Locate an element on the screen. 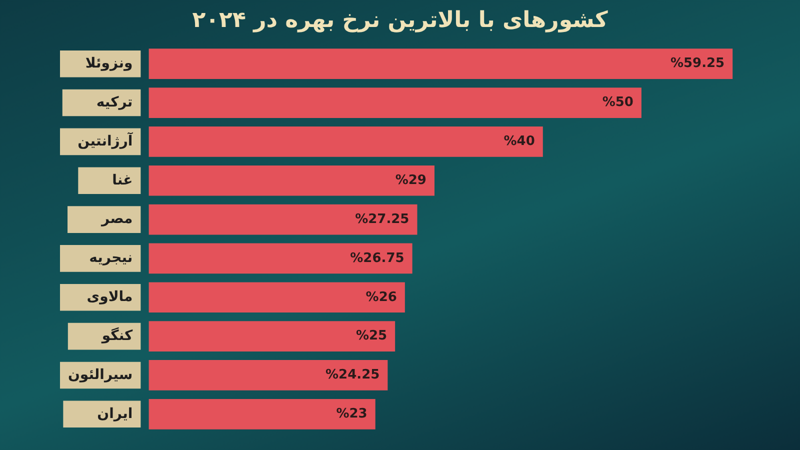 Image resolution: width=800 pixels, height=450 pixels. y-tick-label: غنا is located at coordinates (122, 180).